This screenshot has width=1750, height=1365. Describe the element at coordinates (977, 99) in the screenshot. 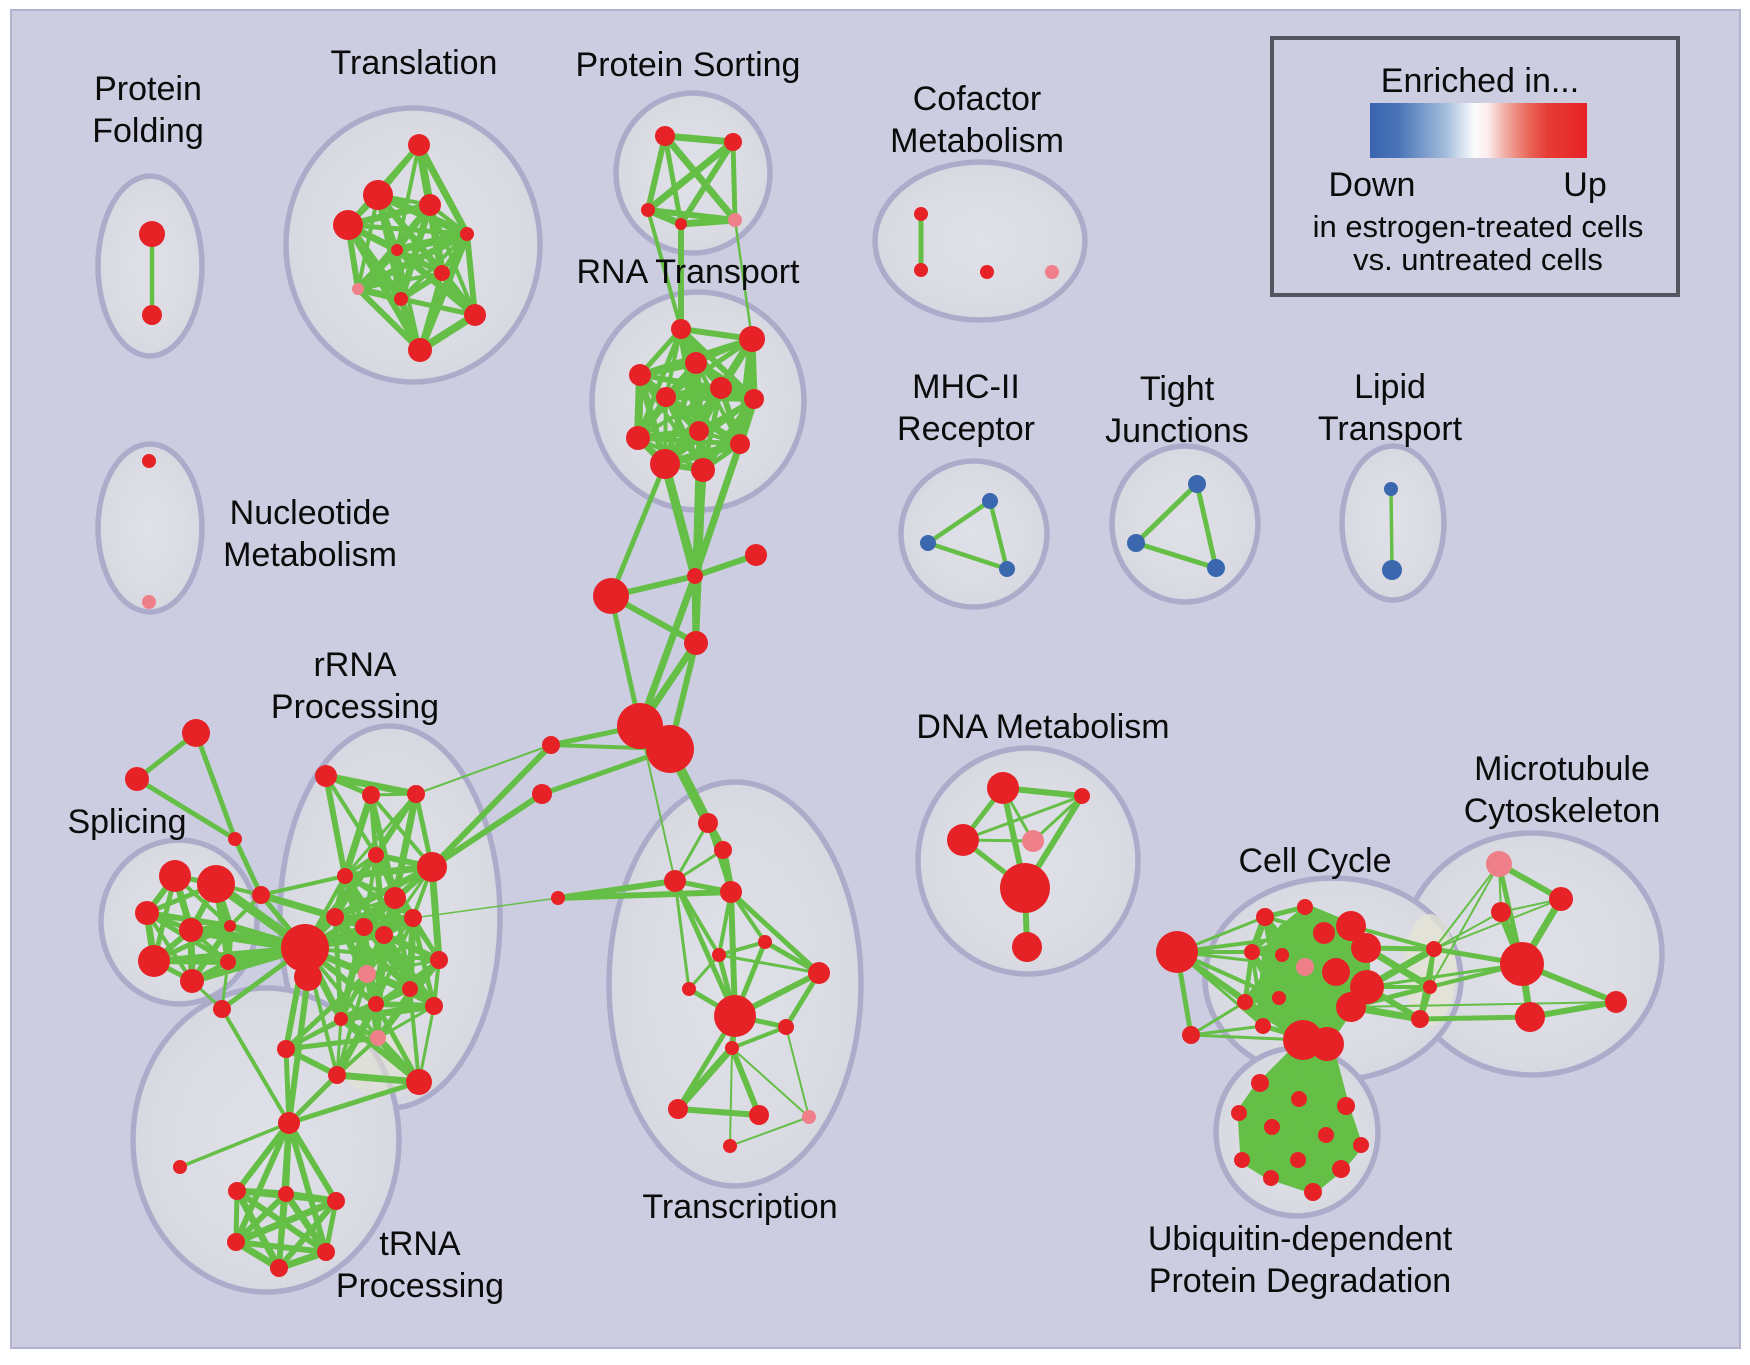

I see `svg-text: Cofactor` at that location.